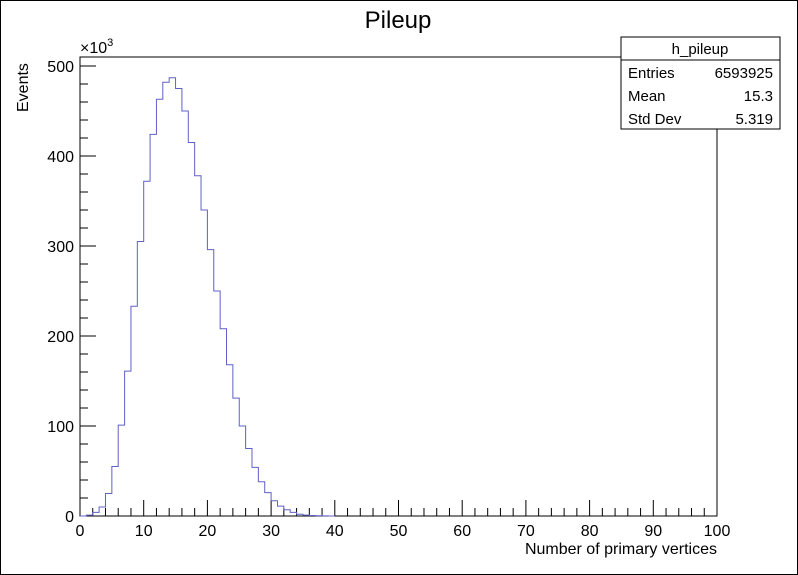  I want to click on x-tick-label: 90, so click(653, 531).